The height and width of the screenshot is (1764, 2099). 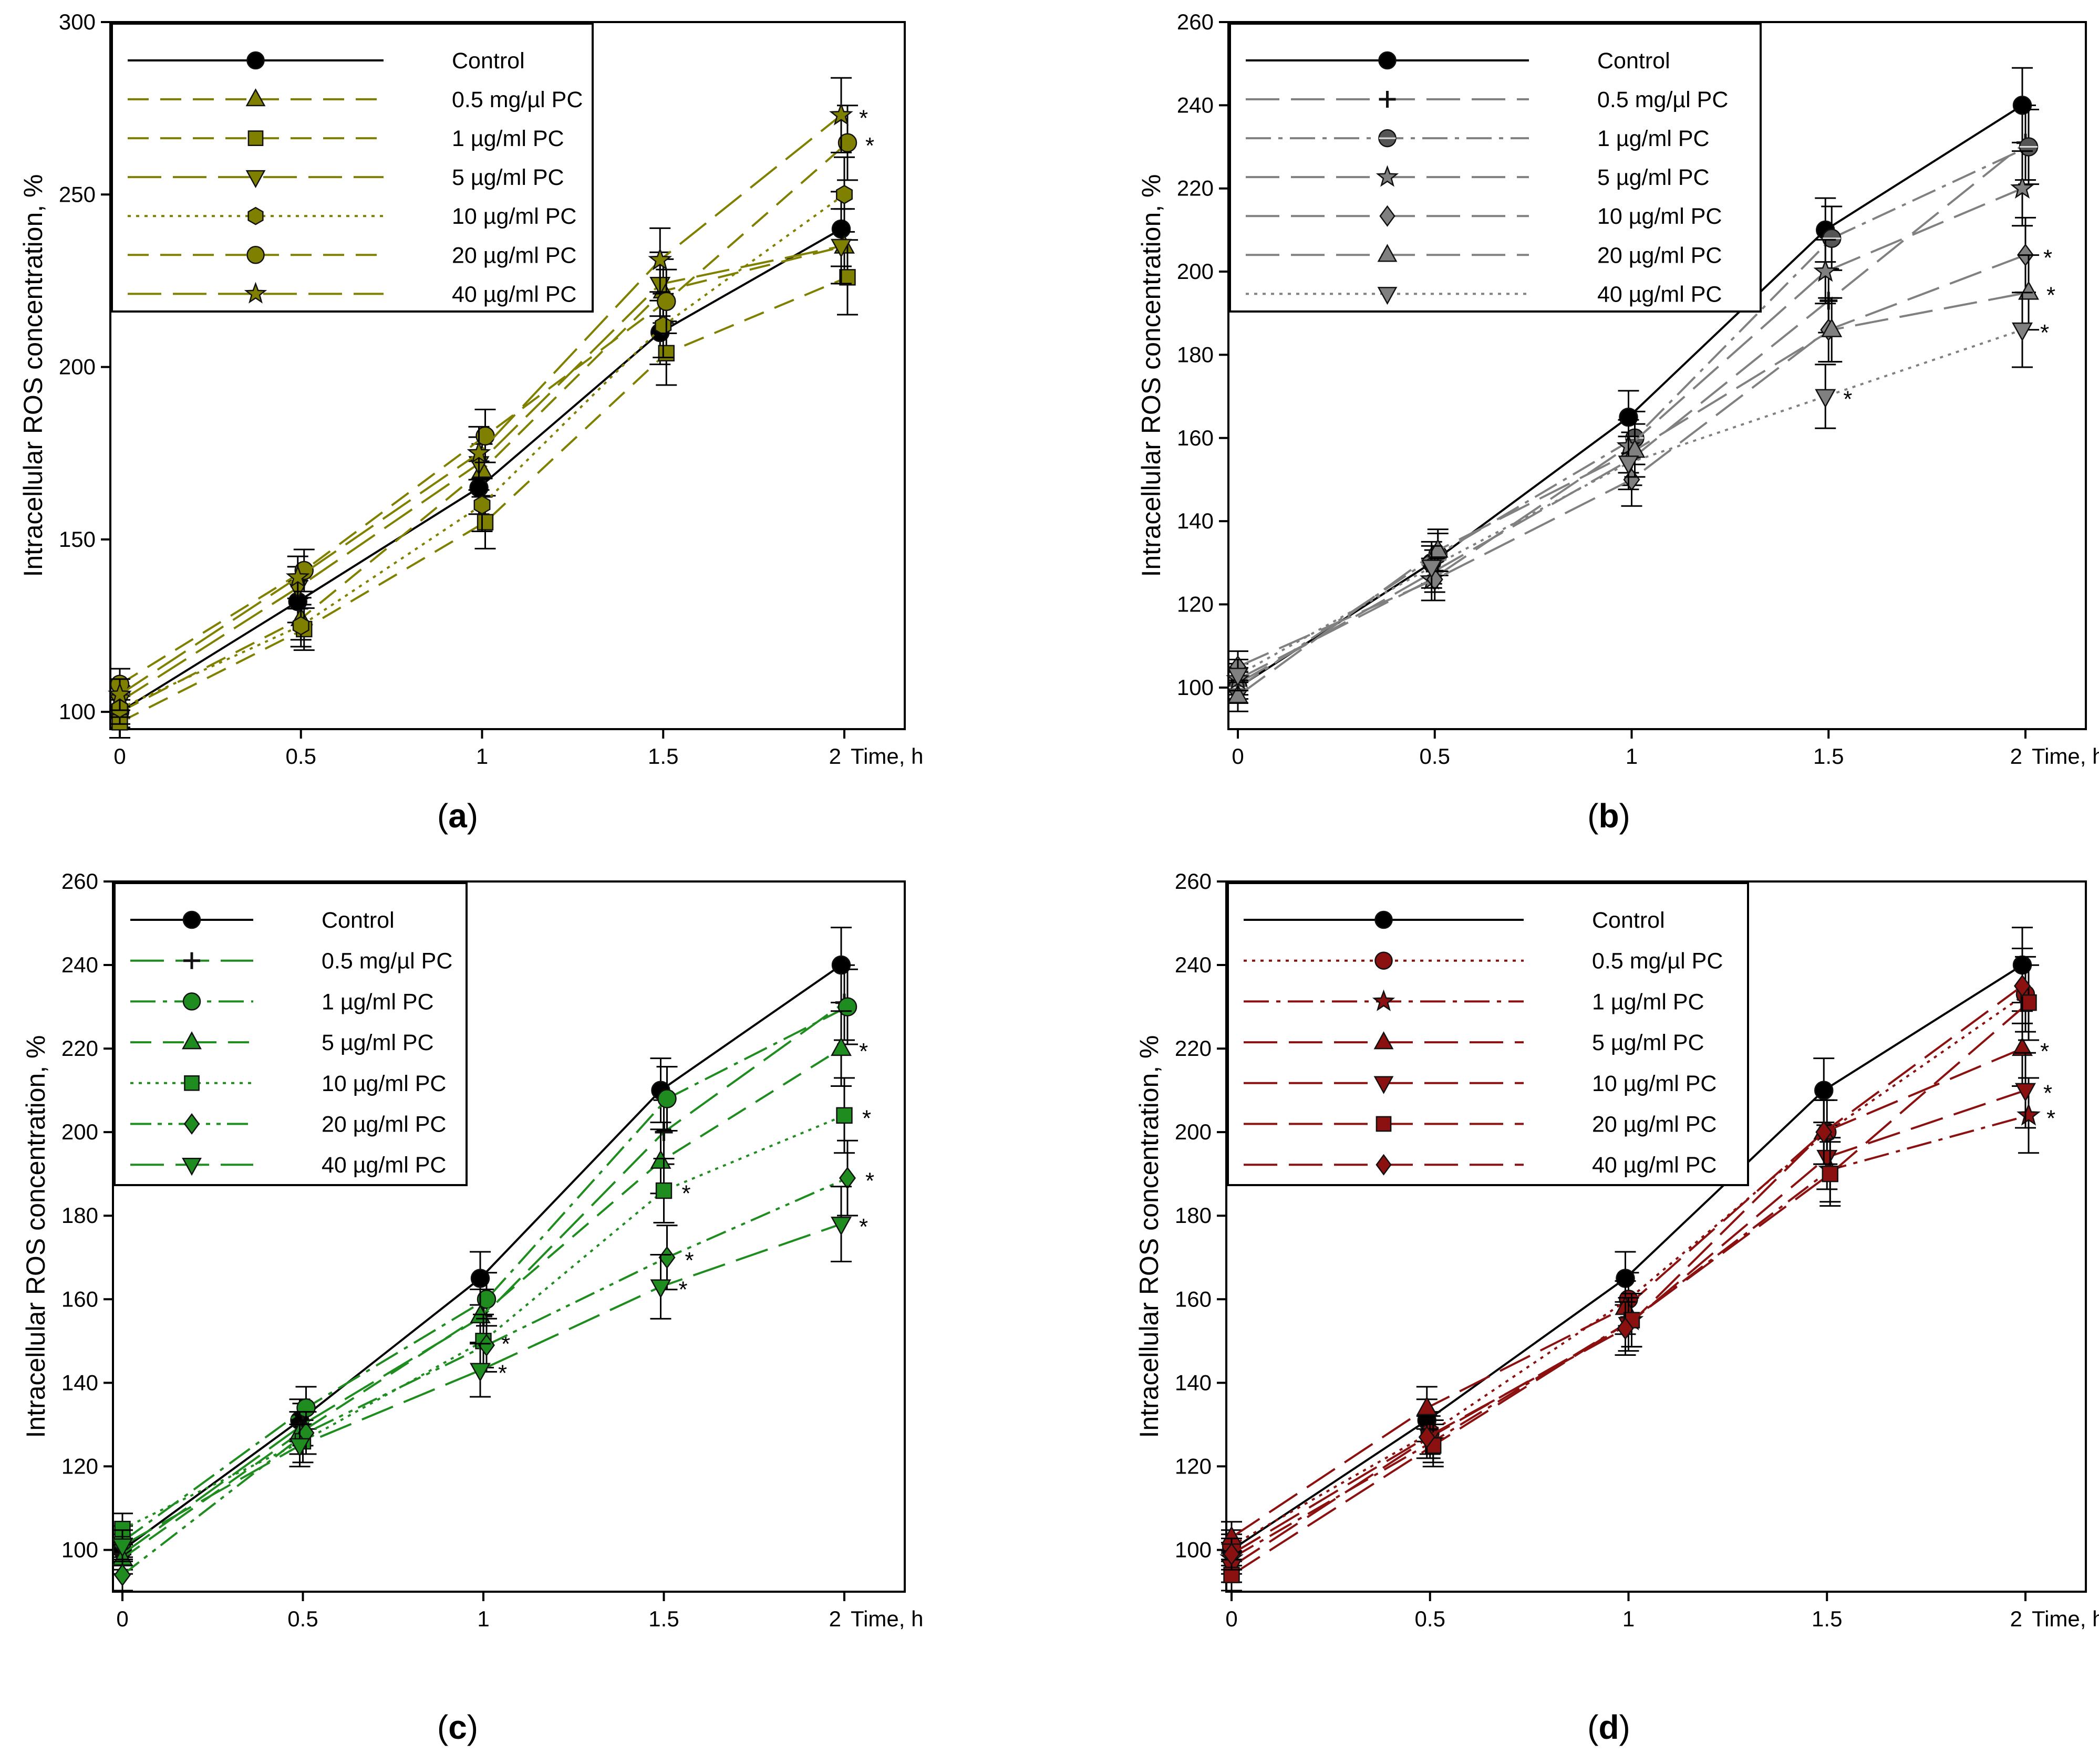 I want to click on panel-caption: (c), so click(x=457, y=1727).